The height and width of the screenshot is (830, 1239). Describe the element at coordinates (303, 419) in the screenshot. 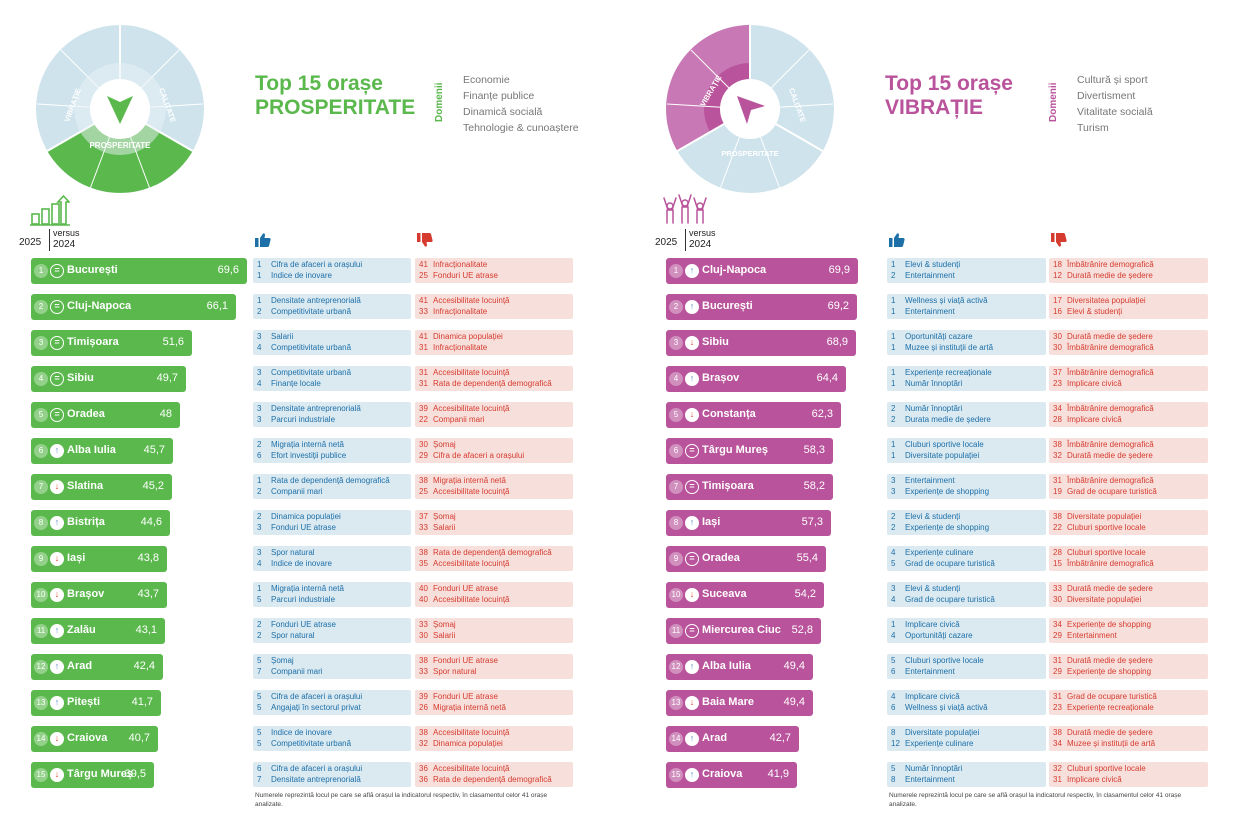

I see `indicator-label: Parcuri industriale` at that location.